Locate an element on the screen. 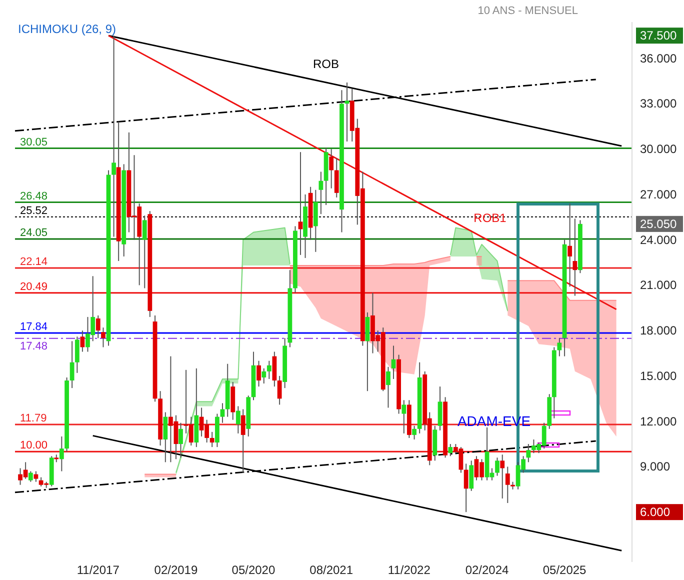 The width and height of the screenshot is (684, 580). x-tick-label: 11/2022 is located at coordinates (409, 570).